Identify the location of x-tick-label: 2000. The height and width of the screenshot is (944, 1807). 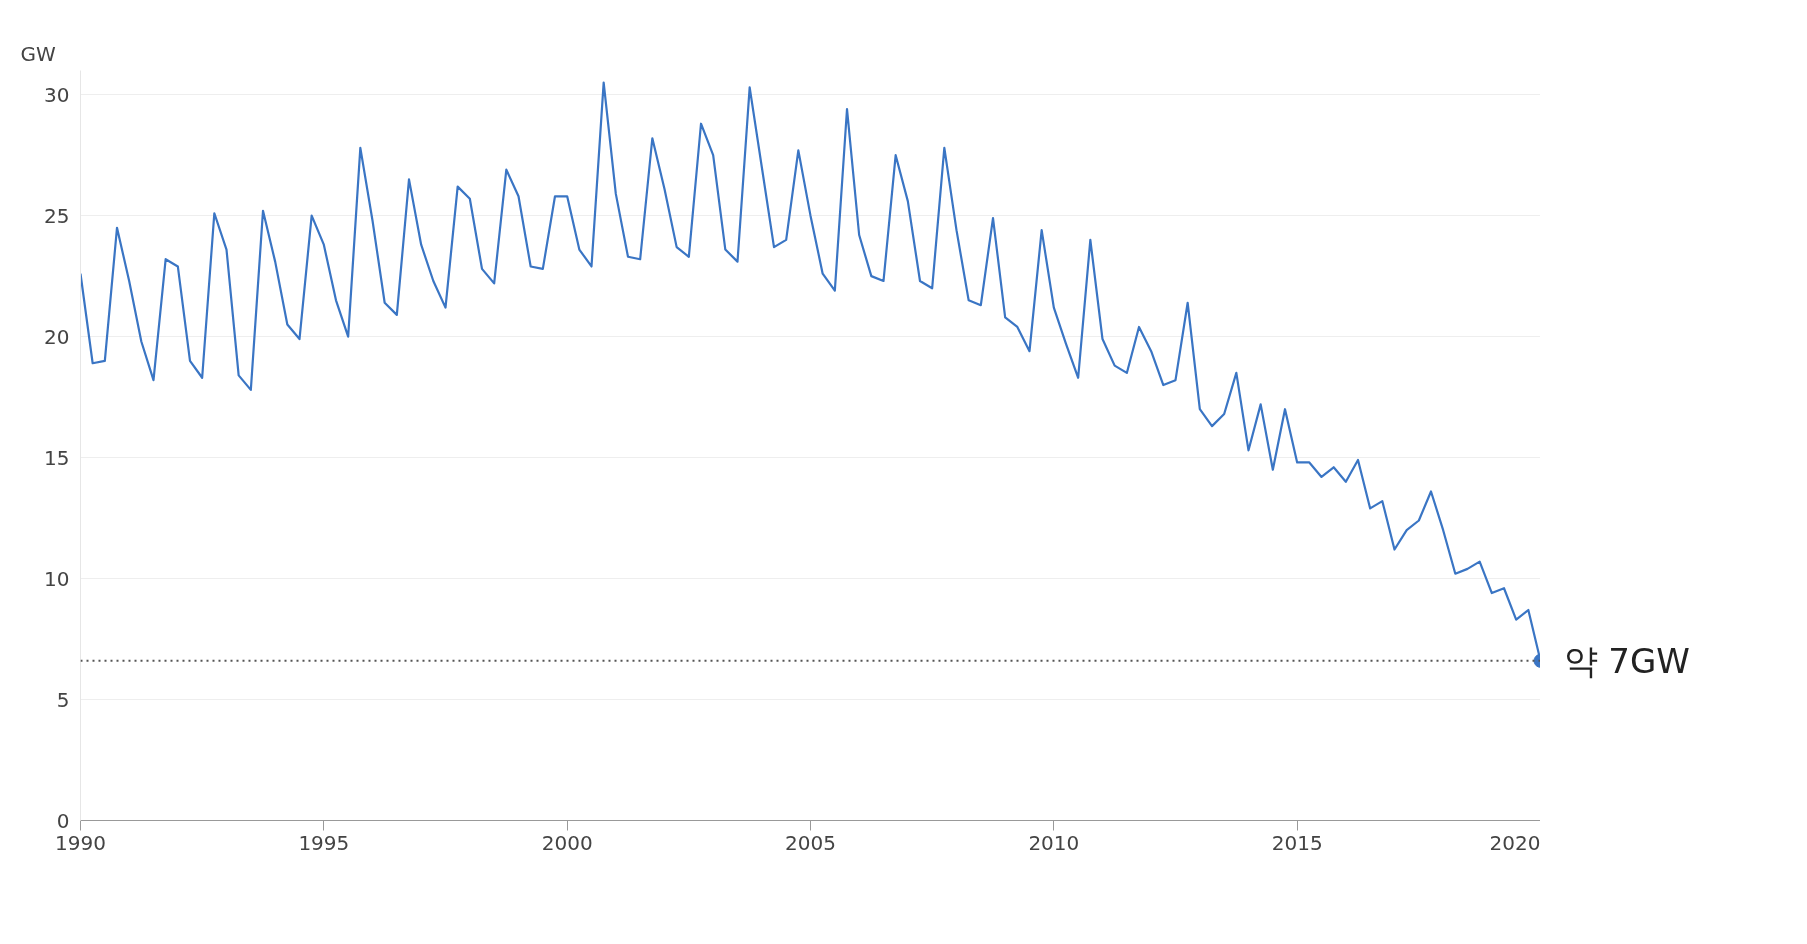
(567, 842).